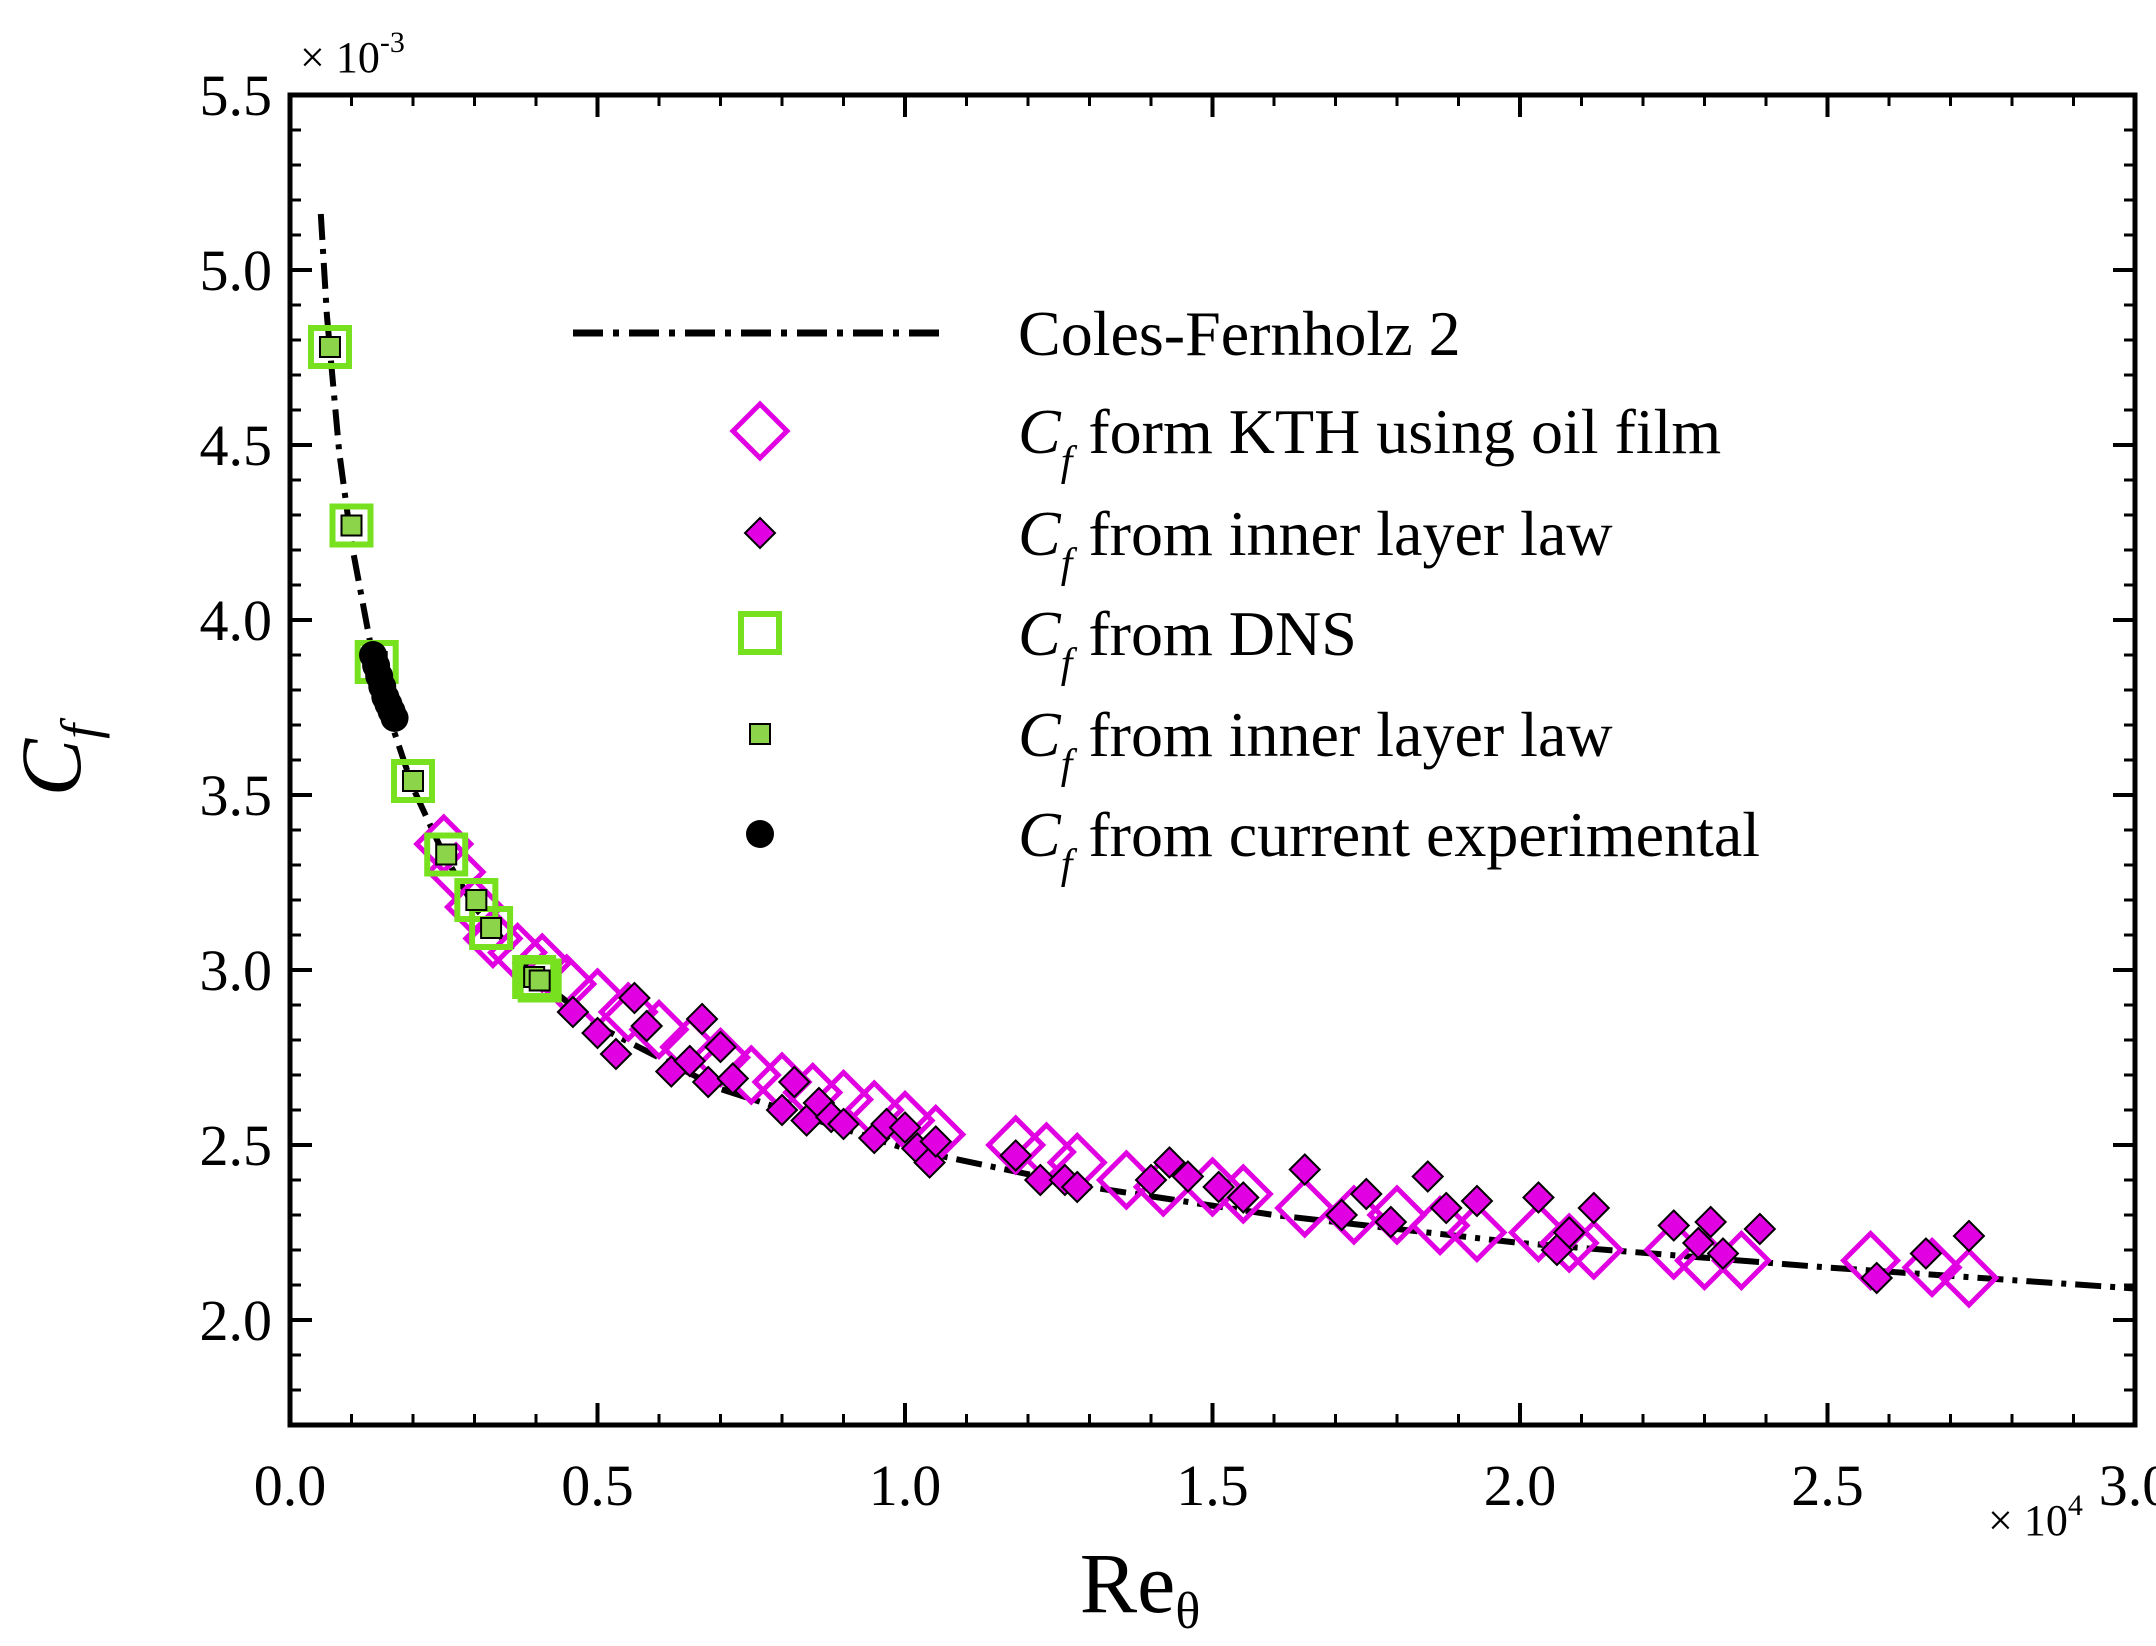 This screenshot has height=1646, width=2156. I want to click on legend-entry-4: Cf from inner layer law, so click(1181, 743).